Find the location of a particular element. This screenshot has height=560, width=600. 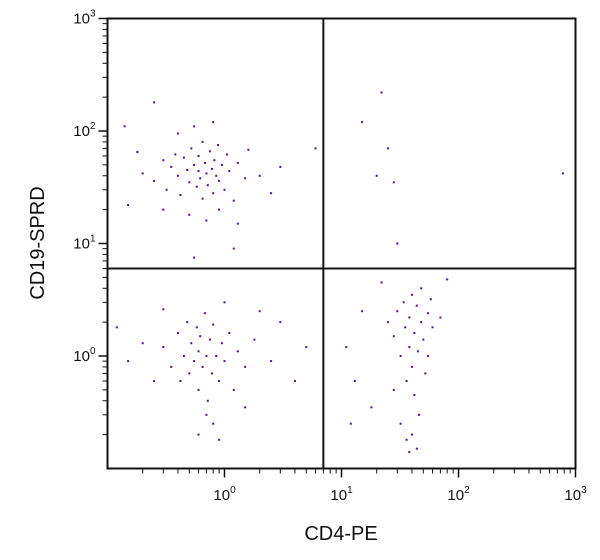

x-tick-label: 10³ is located at coordinates (575, 494).